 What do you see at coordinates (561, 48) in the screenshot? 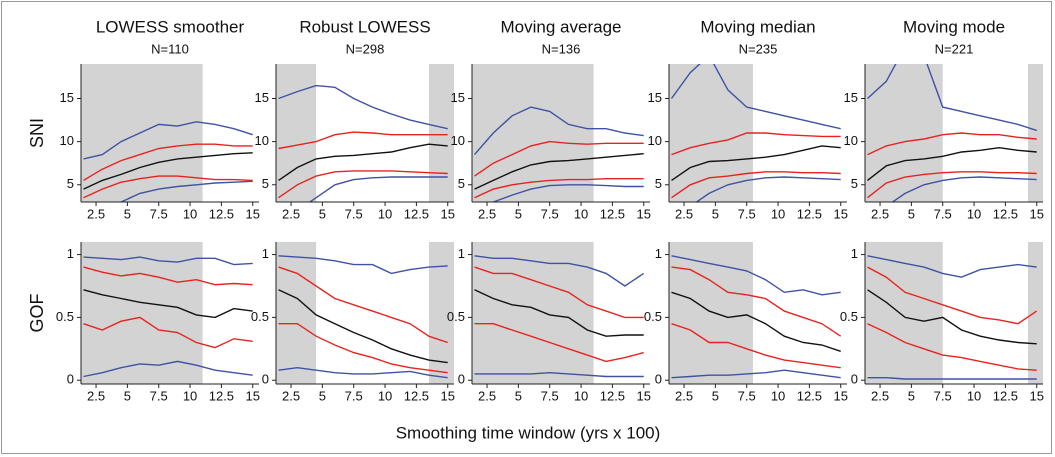
I see `panel-subtitle: N=136` at bounding box center [561, 48].